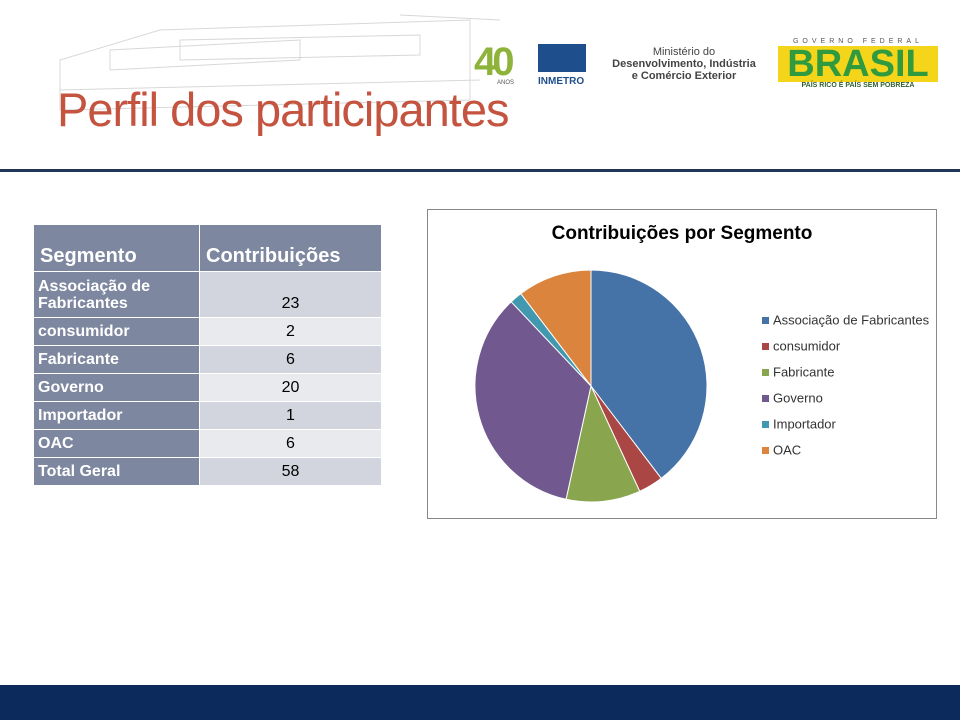 Image resolution: width=960 pixels, height=720 pixels. I want to click on row-label: Fabricante, so click(117, 360).